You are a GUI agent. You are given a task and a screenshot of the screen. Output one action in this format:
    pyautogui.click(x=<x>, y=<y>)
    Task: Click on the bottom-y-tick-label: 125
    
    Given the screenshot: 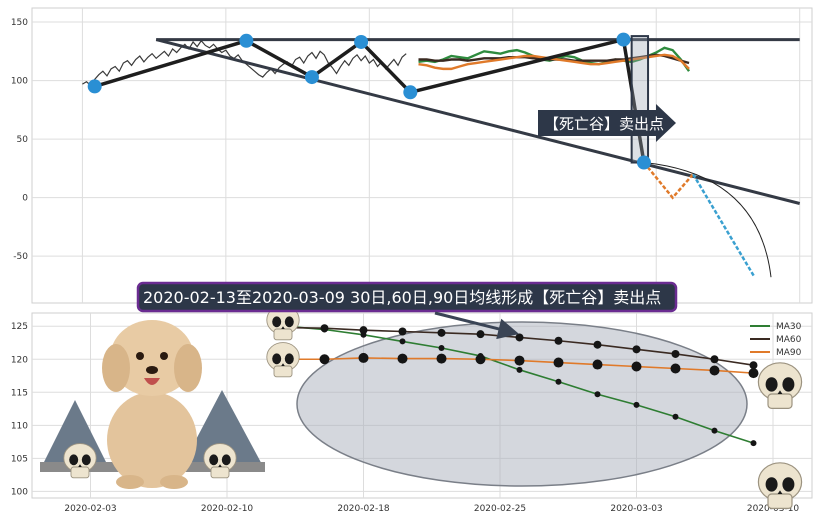 What is the action you would take?
    pyautogui.click(x=19, y=327)
    